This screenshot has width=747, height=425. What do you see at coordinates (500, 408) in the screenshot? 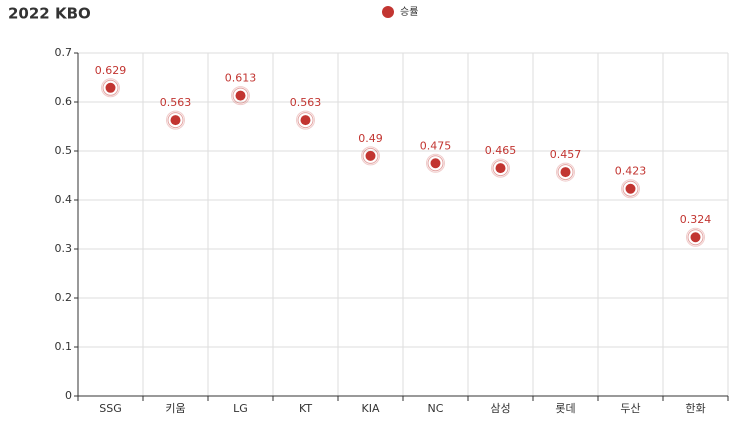
I see `x-tick-label: 삼성` at bounding box center [500, 408].